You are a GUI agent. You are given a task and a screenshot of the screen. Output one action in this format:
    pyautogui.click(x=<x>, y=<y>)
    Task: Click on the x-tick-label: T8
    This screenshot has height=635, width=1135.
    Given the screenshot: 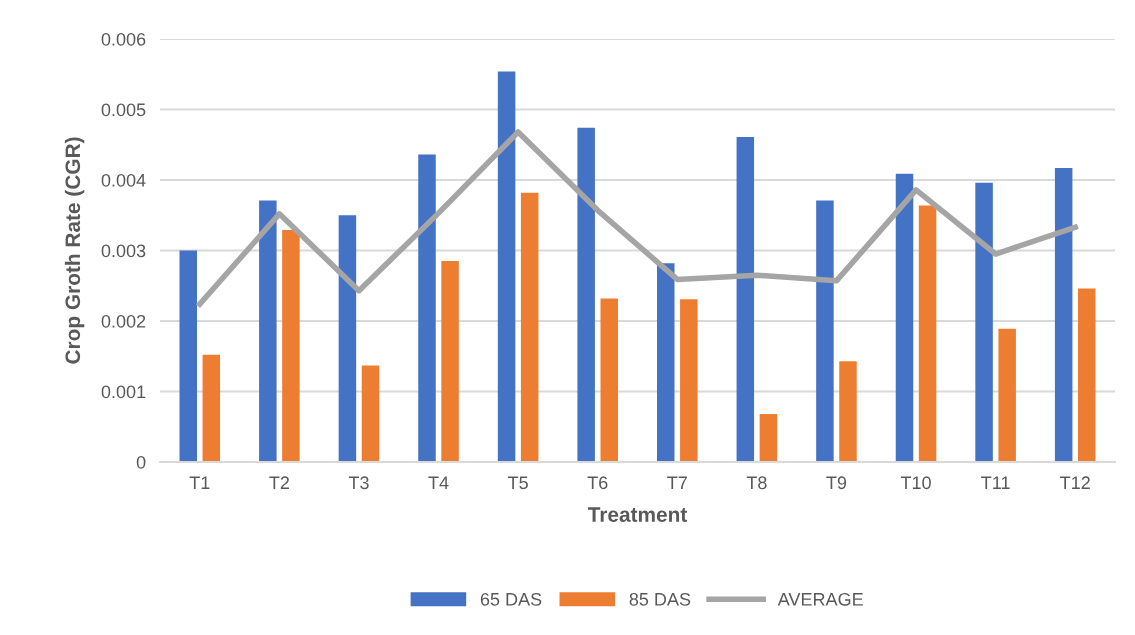 What is the action you would take?
    pyautogui.click(x=756, y=483)
    